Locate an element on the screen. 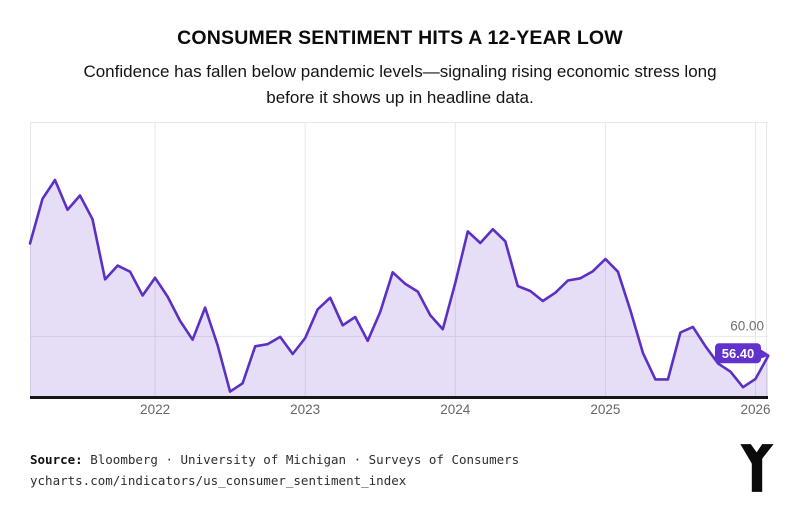 Image resolution: width=800 pixels, height=510 pixels. ycharts-y-logo is located at coordinates (757, 468).